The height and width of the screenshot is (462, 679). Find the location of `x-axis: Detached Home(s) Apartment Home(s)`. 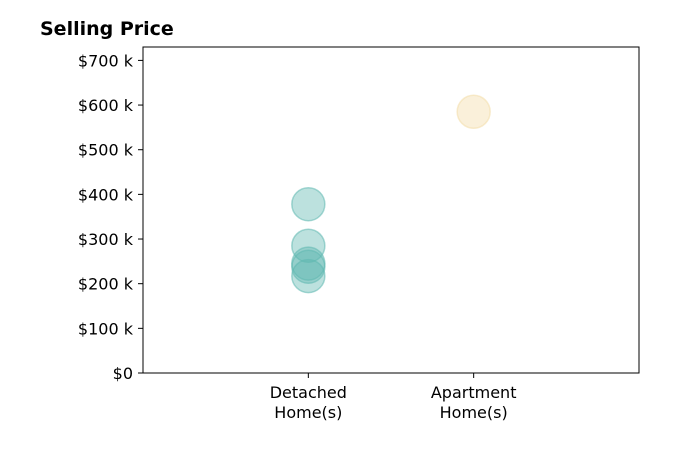

x-axis: Detached Home(s) Apartment Home(s) is located at coordinates (393, 397).